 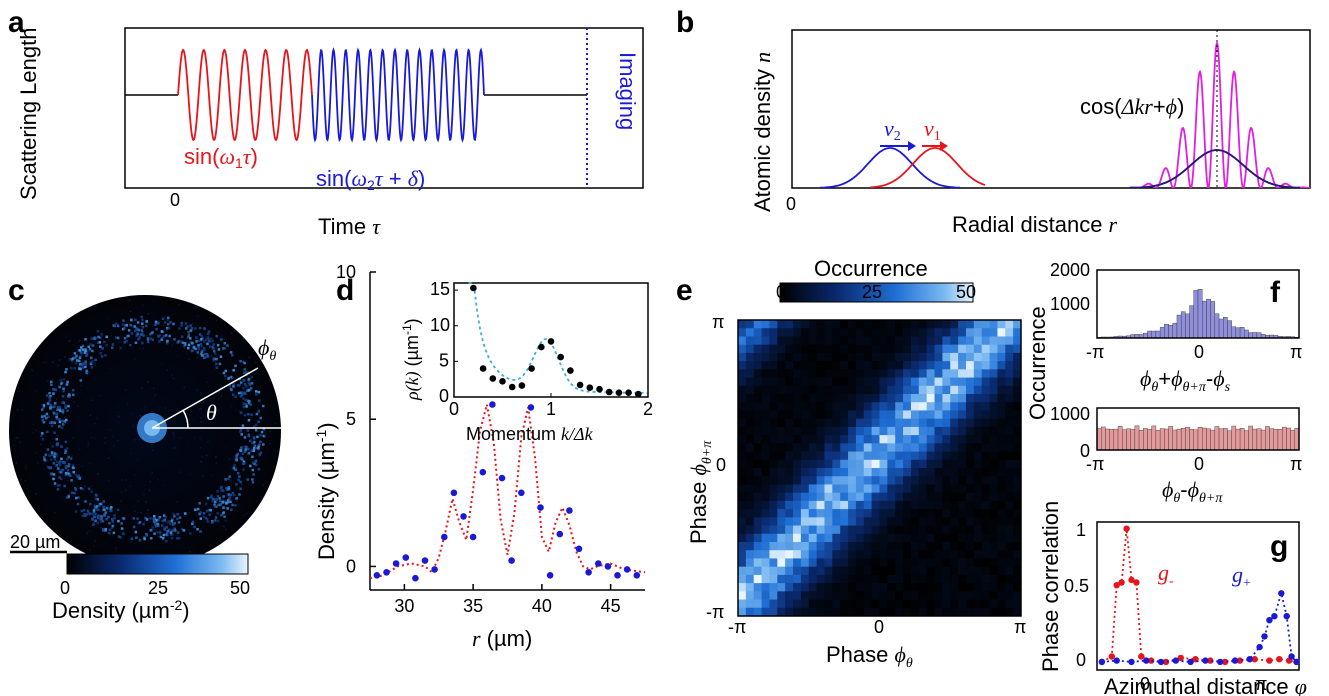 What do you see at coordinates (145, 431) in the screenshot?
I see `density-image-speckle` at bounding box center [145, 431].